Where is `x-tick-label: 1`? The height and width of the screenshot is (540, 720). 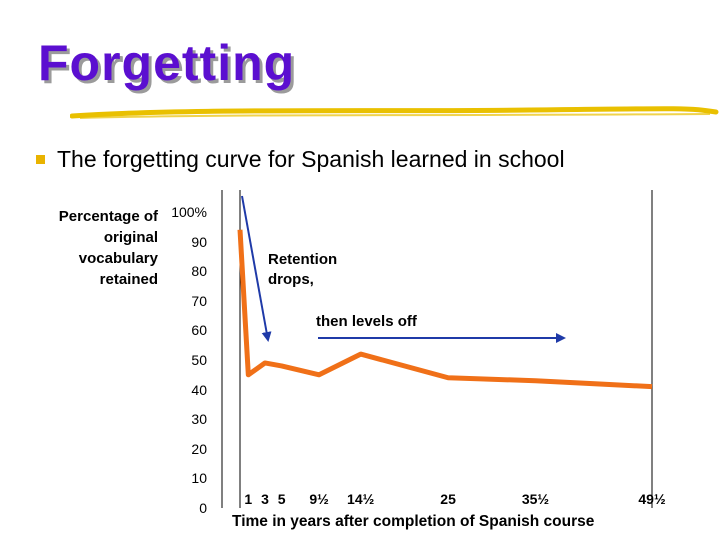 x-tick-label: 1 is located at coordinates (248, 499).